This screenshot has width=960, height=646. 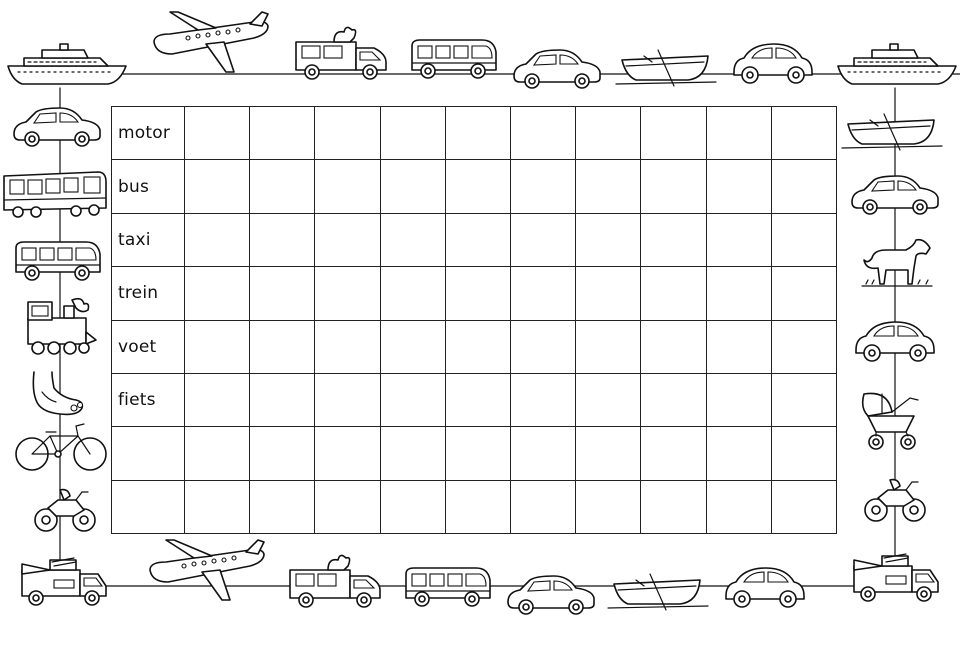 I want to click on foot-icon, so click(x=58, y=393).